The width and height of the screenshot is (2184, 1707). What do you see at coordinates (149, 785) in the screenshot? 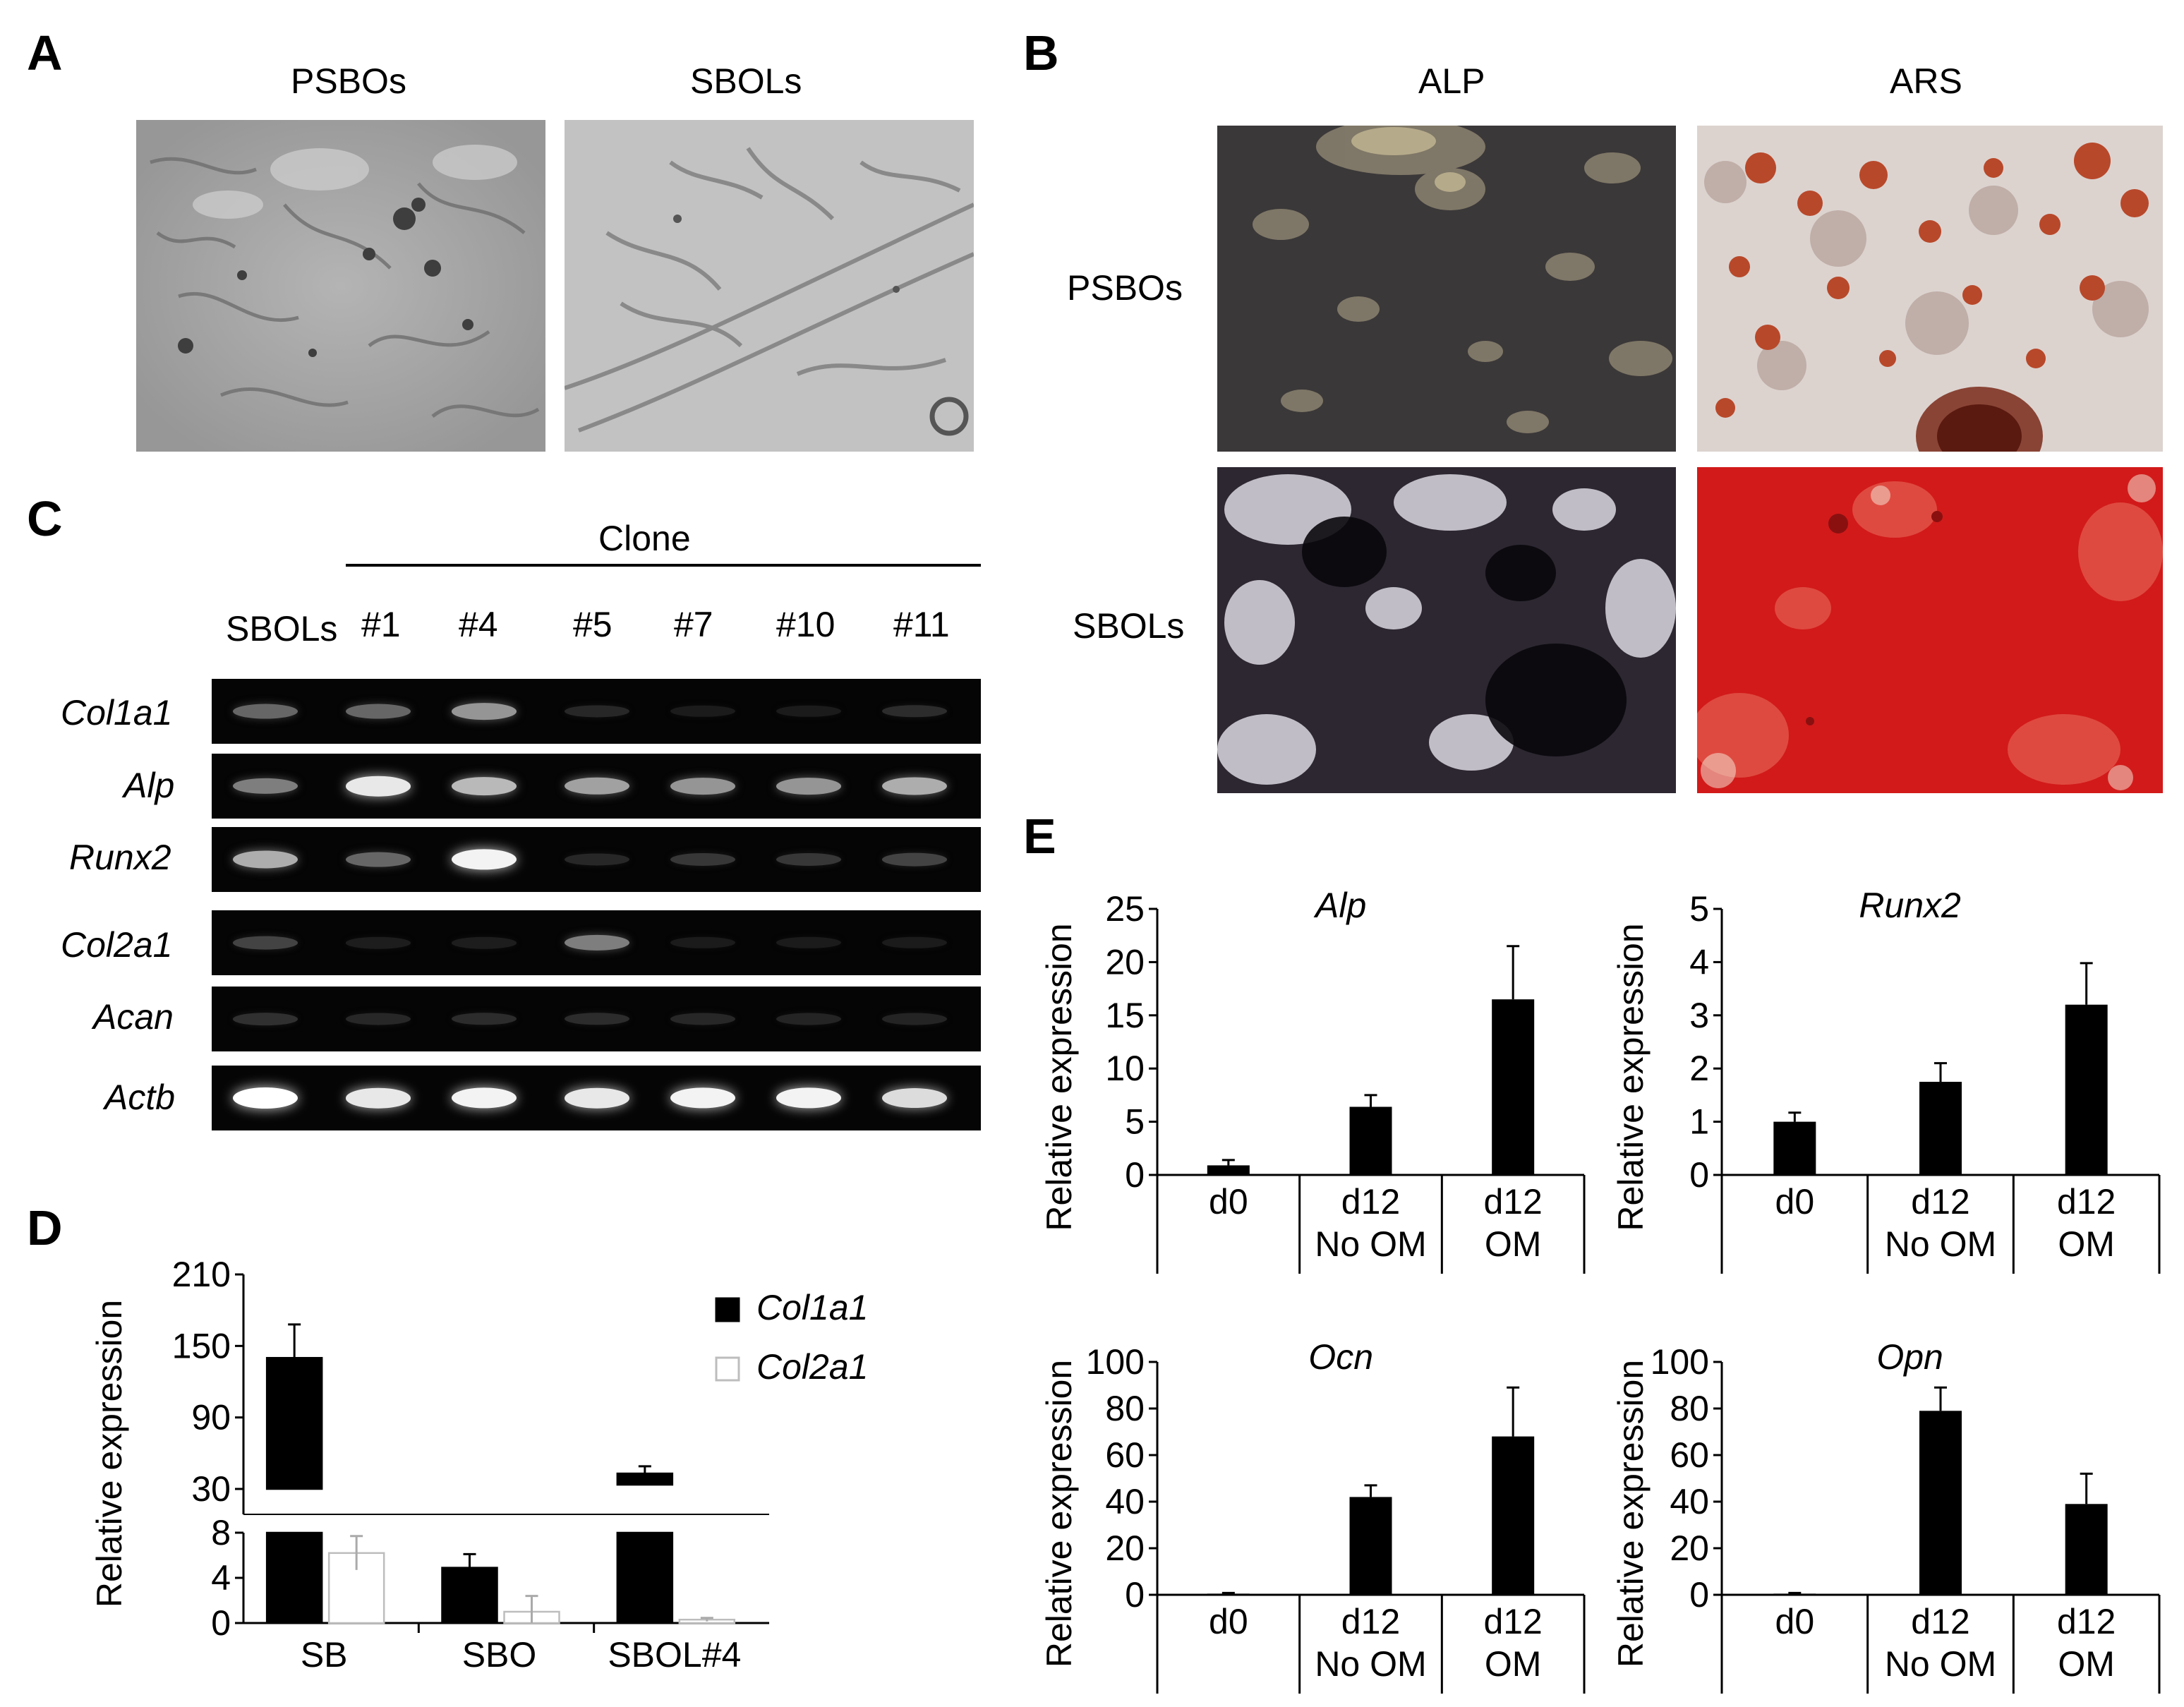
I see `gene-label-alp: Alp` at bounding box center [149, 785].